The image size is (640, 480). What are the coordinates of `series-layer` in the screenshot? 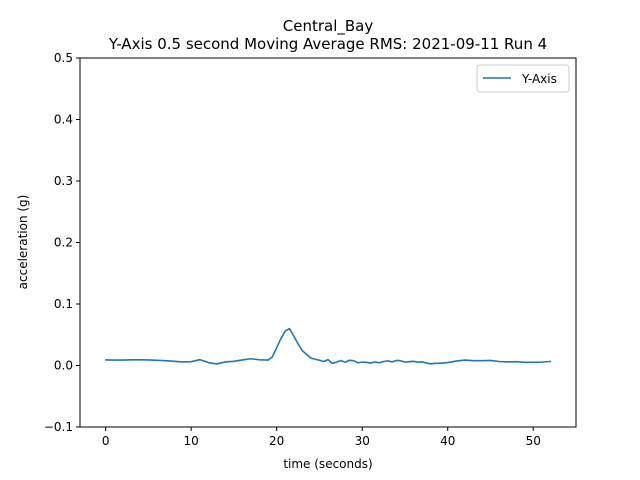 It's located at (328, 346).